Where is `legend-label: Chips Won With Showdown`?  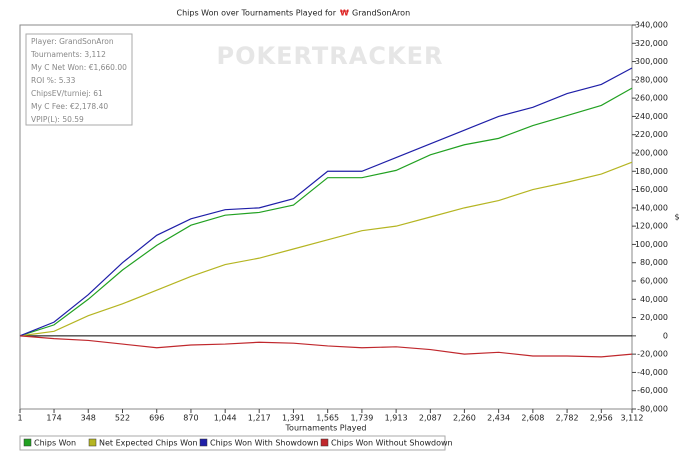
legend-label: Chips Won With Showdown is located at coordinates (264, 443).